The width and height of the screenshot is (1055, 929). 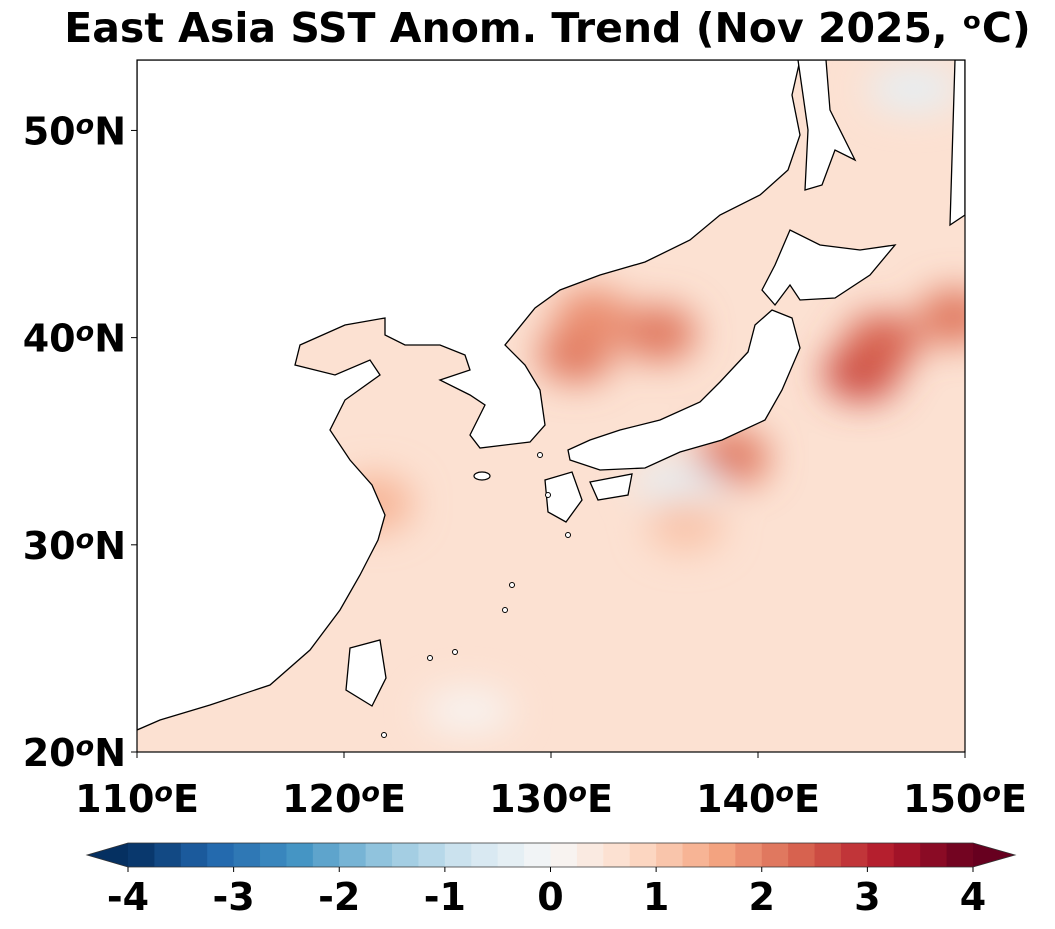 What do you see at coordinates (758, 799) in the screenshot?
I see `x-tick-label: 140oE` at bounding box center [758, 799].